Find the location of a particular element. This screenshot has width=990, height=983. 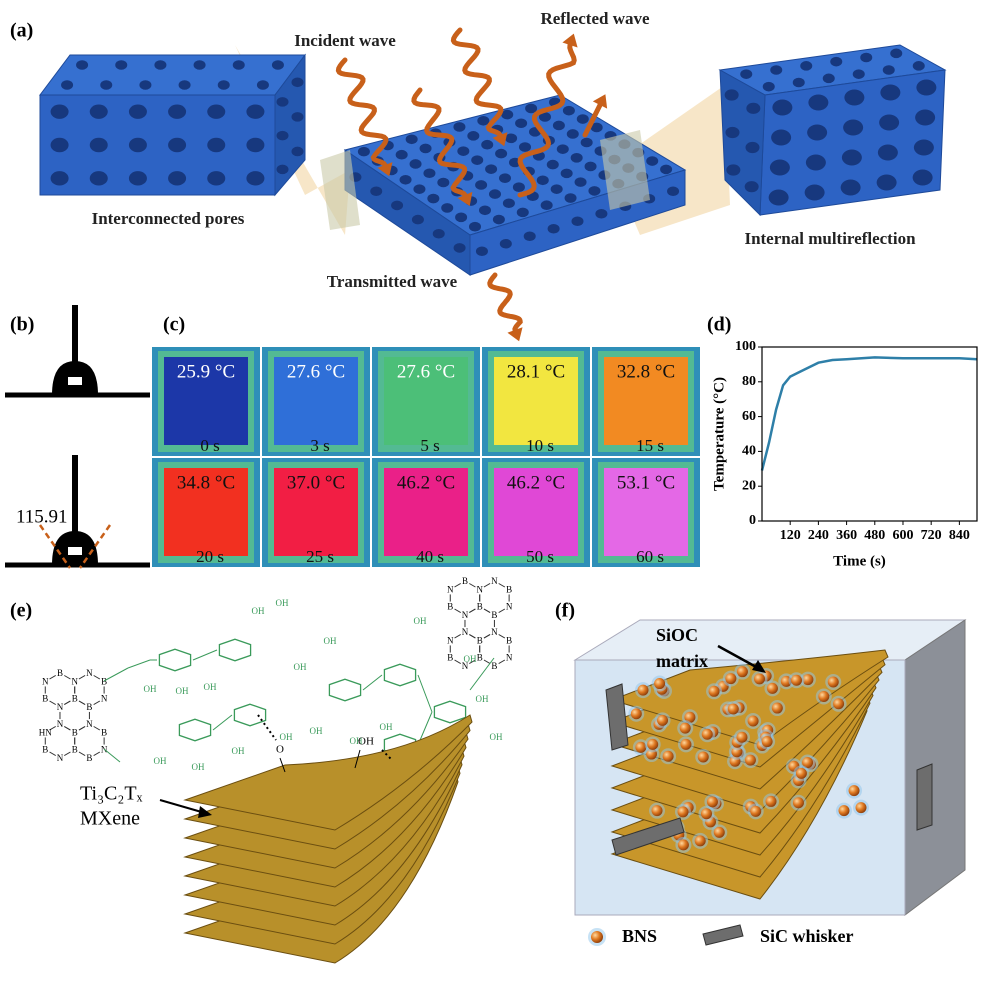

time-label: 15 s is located at coordinates (650, 445).